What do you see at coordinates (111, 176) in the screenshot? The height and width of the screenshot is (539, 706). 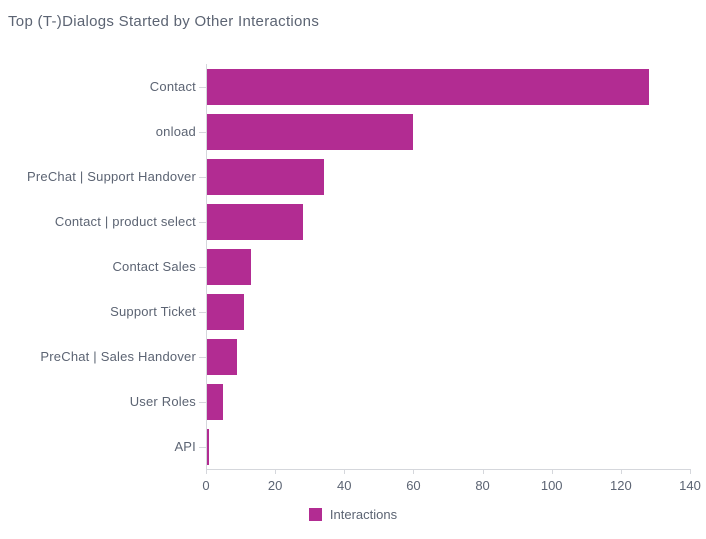 I see `category-label: PreChat | Support Handover` at bounding box center [111, 176].